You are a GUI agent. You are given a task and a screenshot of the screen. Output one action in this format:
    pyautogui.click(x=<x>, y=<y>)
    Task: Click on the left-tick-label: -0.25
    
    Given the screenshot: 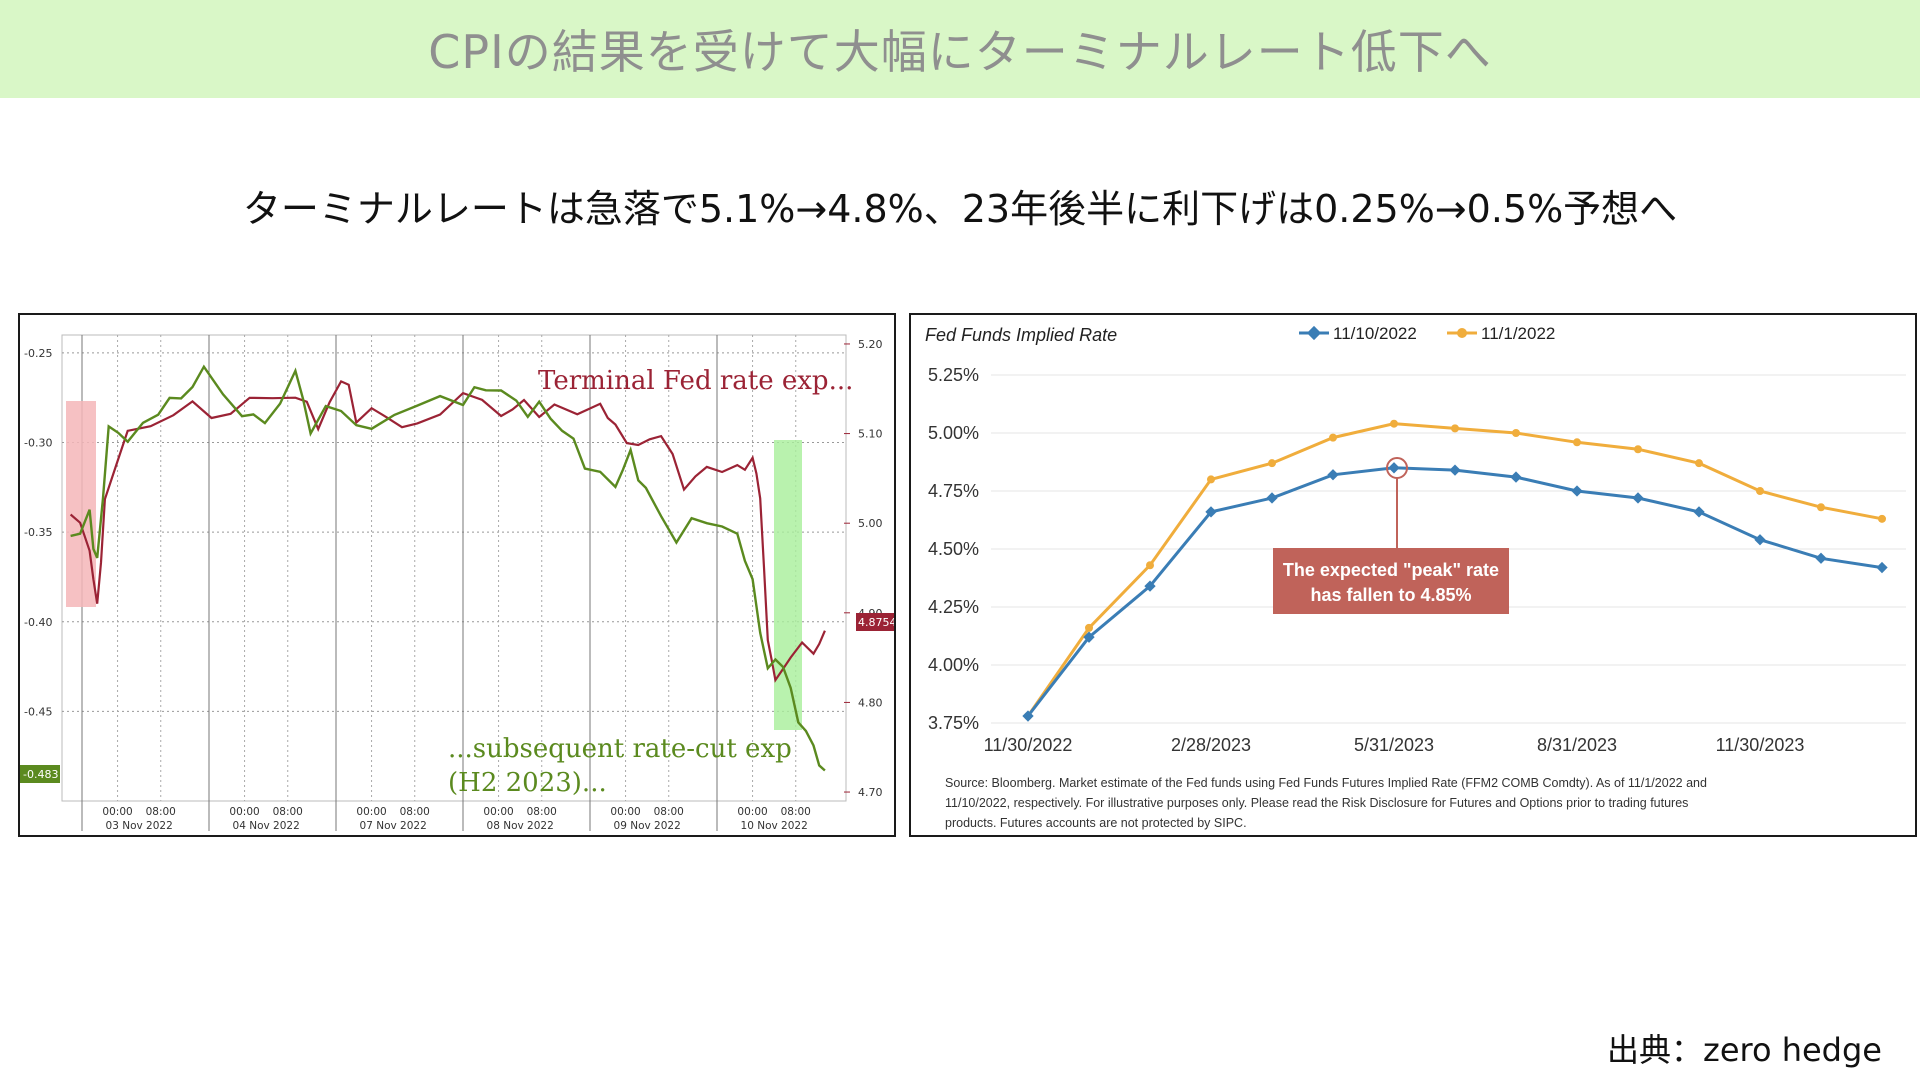 What is the action you would take?
    pyautogui.click(x=38, y=353)
    